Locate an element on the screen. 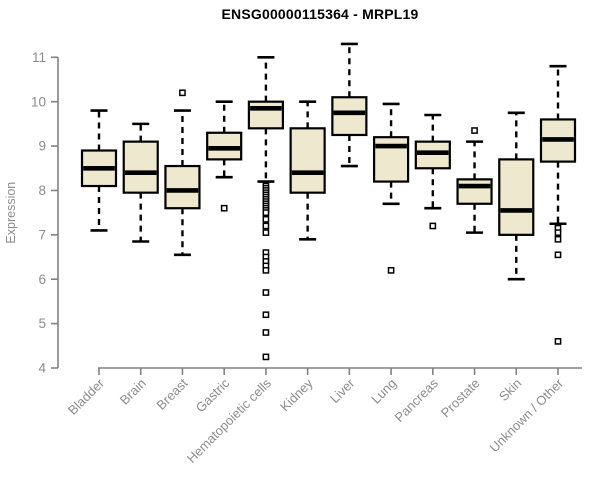 This screenshot has height=500, width=600. boxplot-breast is located at coordinates (182, 173).